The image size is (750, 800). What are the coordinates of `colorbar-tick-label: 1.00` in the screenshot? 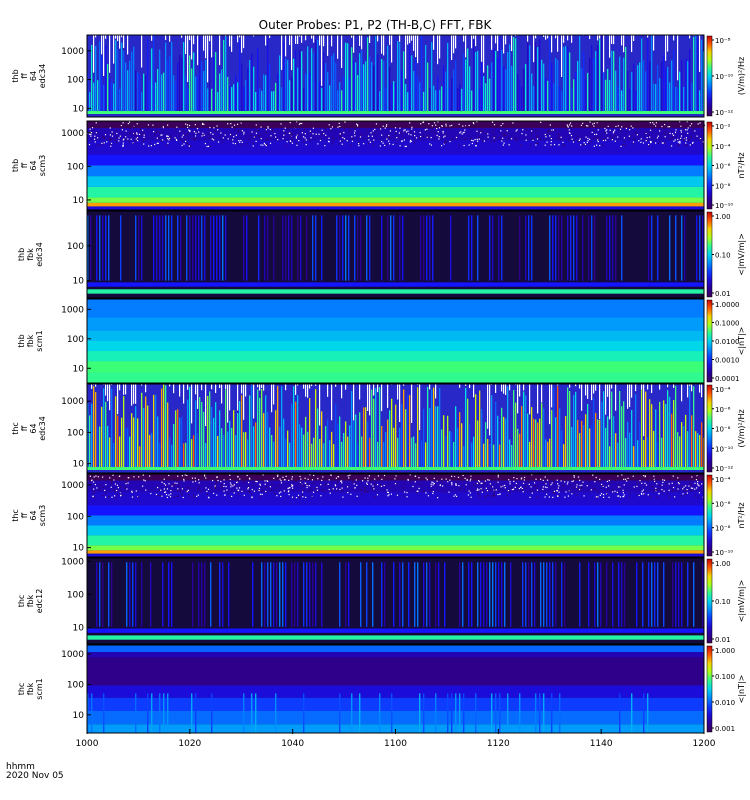 It's located at (723, 564).